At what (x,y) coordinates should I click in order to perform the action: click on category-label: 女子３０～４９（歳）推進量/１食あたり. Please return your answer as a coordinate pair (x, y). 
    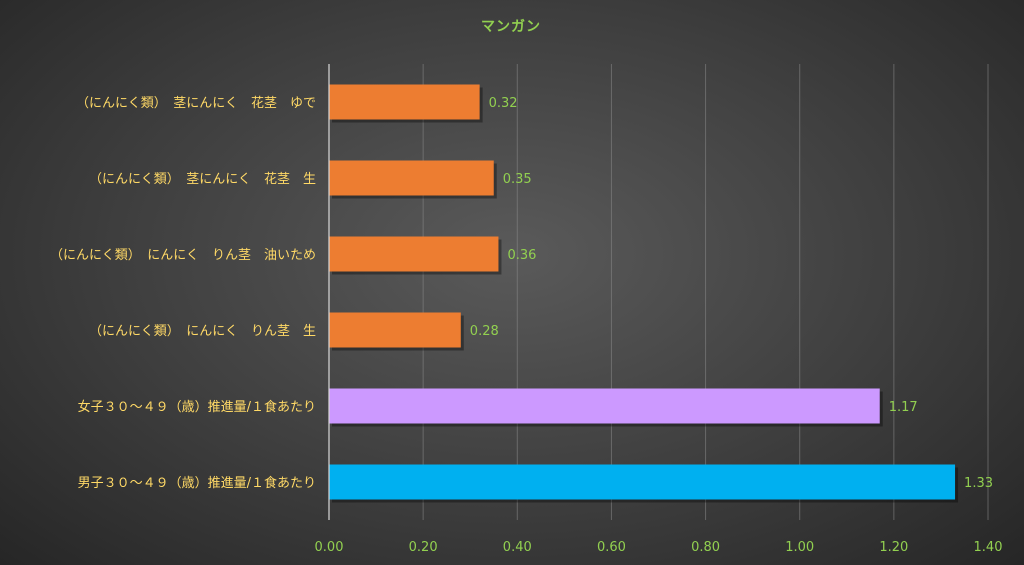
    Looking at the image, I should click on (197, 407).